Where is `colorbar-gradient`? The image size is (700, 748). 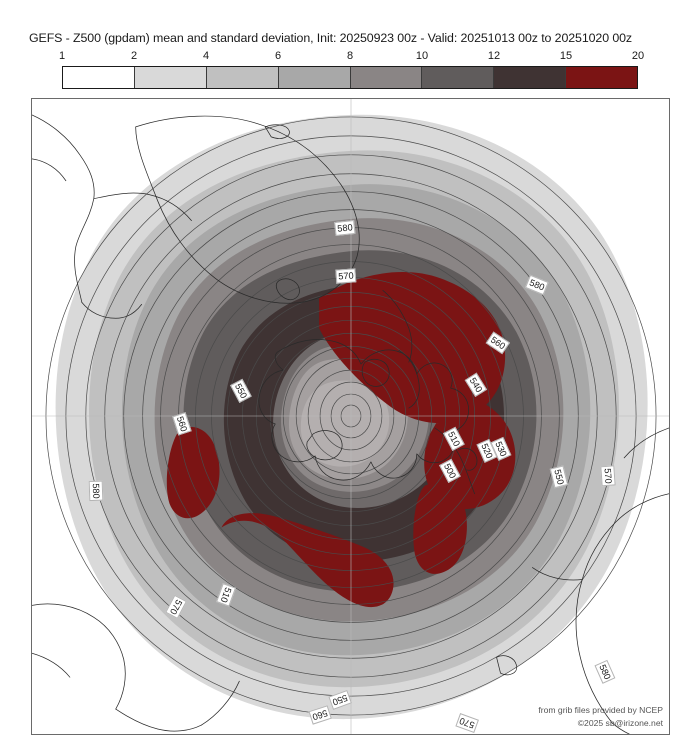
colorbar-gradient is located at coordinates (350, 77).